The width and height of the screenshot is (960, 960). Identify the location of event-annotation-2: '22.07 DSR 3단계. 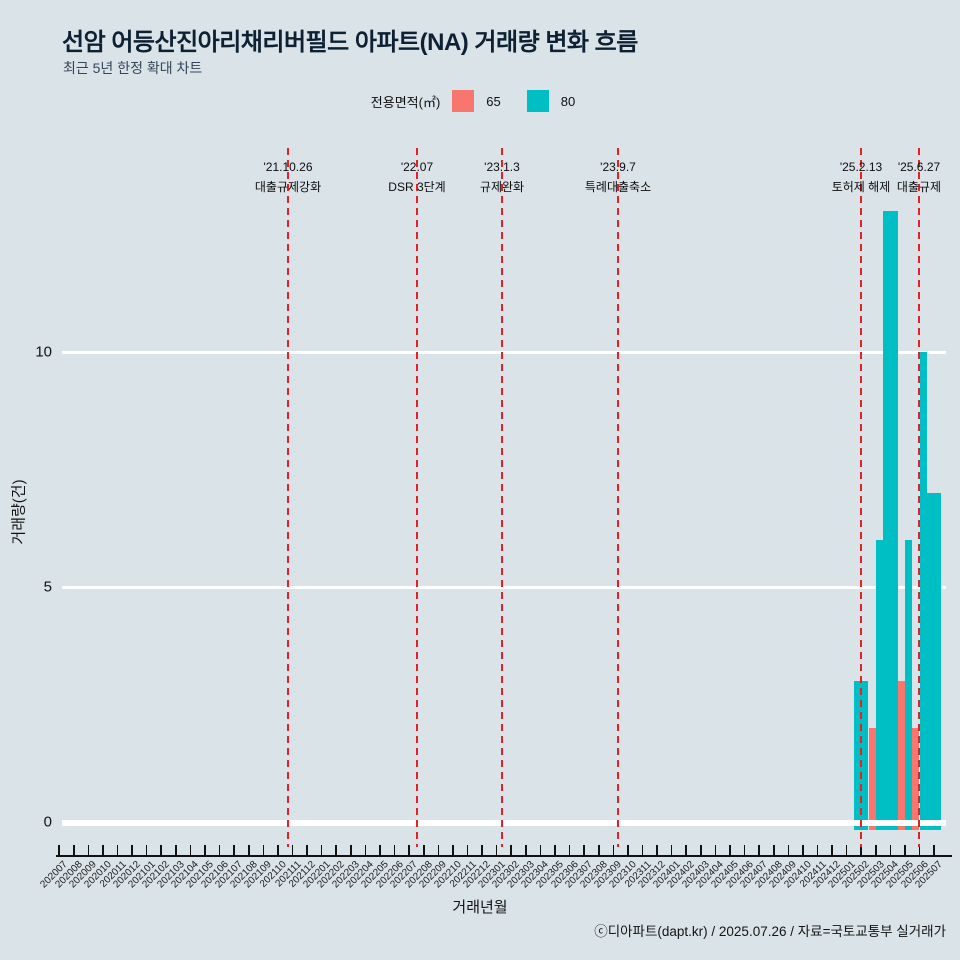
(416, 177).